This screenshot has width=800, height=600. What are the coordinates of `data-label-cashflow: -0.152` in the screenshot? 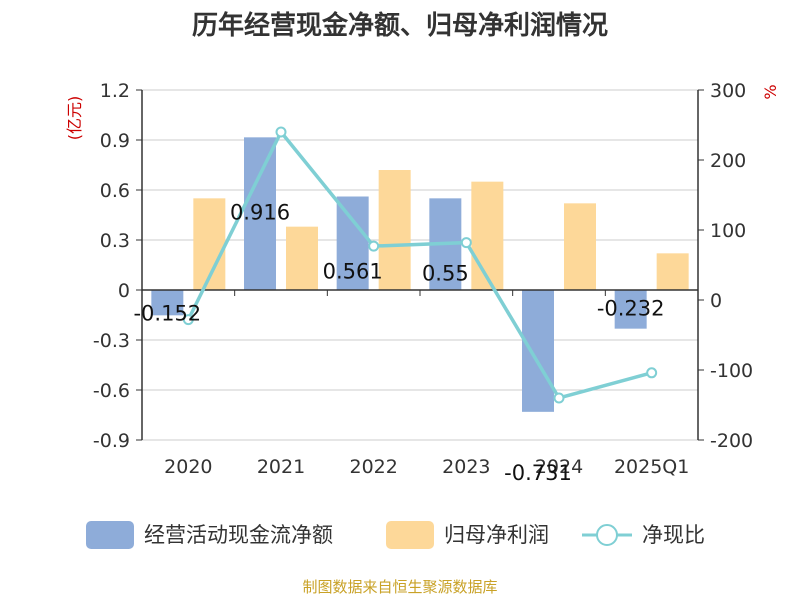 It's located at (167, 313).